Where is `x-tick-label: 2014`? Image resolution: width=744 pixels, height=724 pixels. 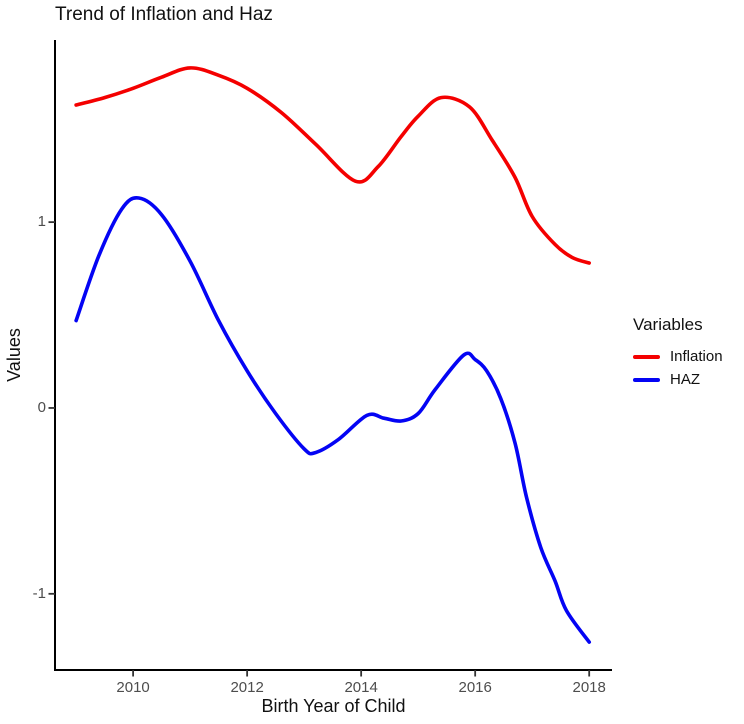 x-tick-label: 2014 is located at coordinates (361, 687).